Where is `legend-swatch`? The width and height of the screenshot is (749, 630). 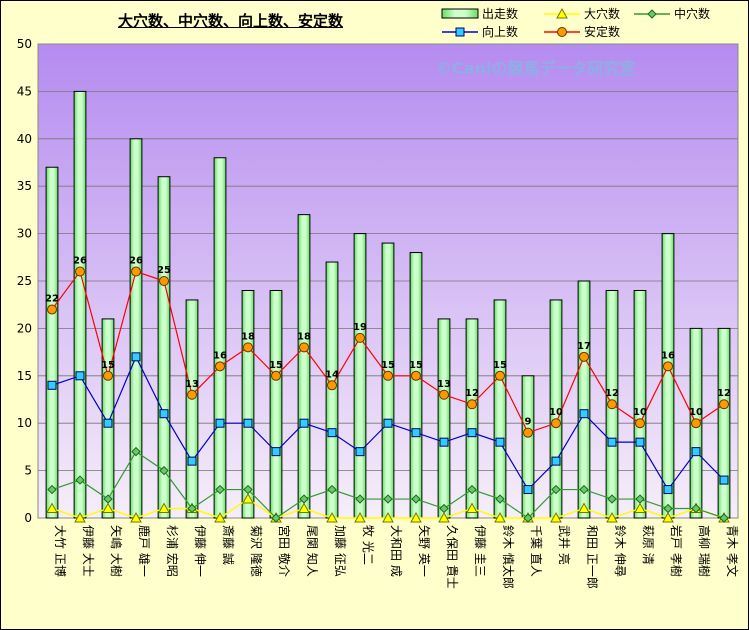
legend-swatch is located at coordinates (460, 13).